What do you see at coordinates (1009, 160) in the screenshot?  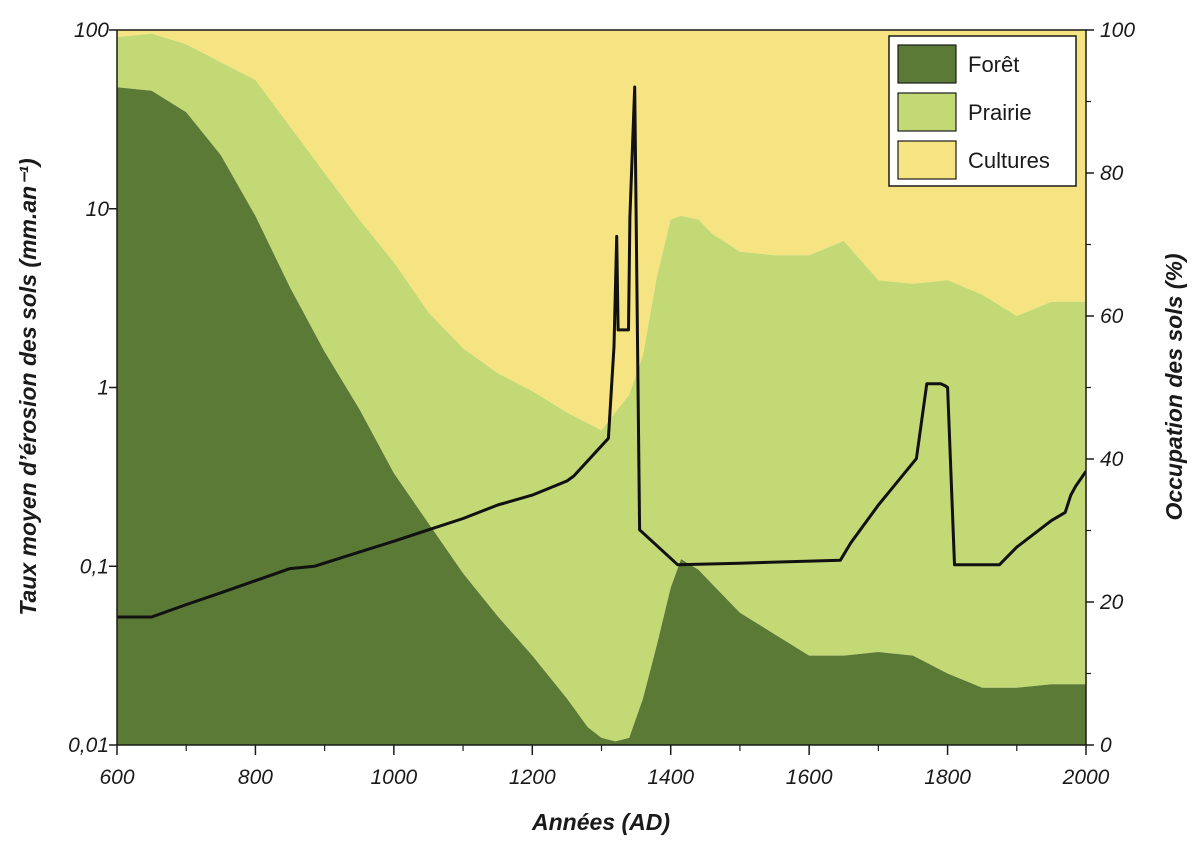 I see `legend-label-cultures: Cultures` at bounding box center [1009, 160].